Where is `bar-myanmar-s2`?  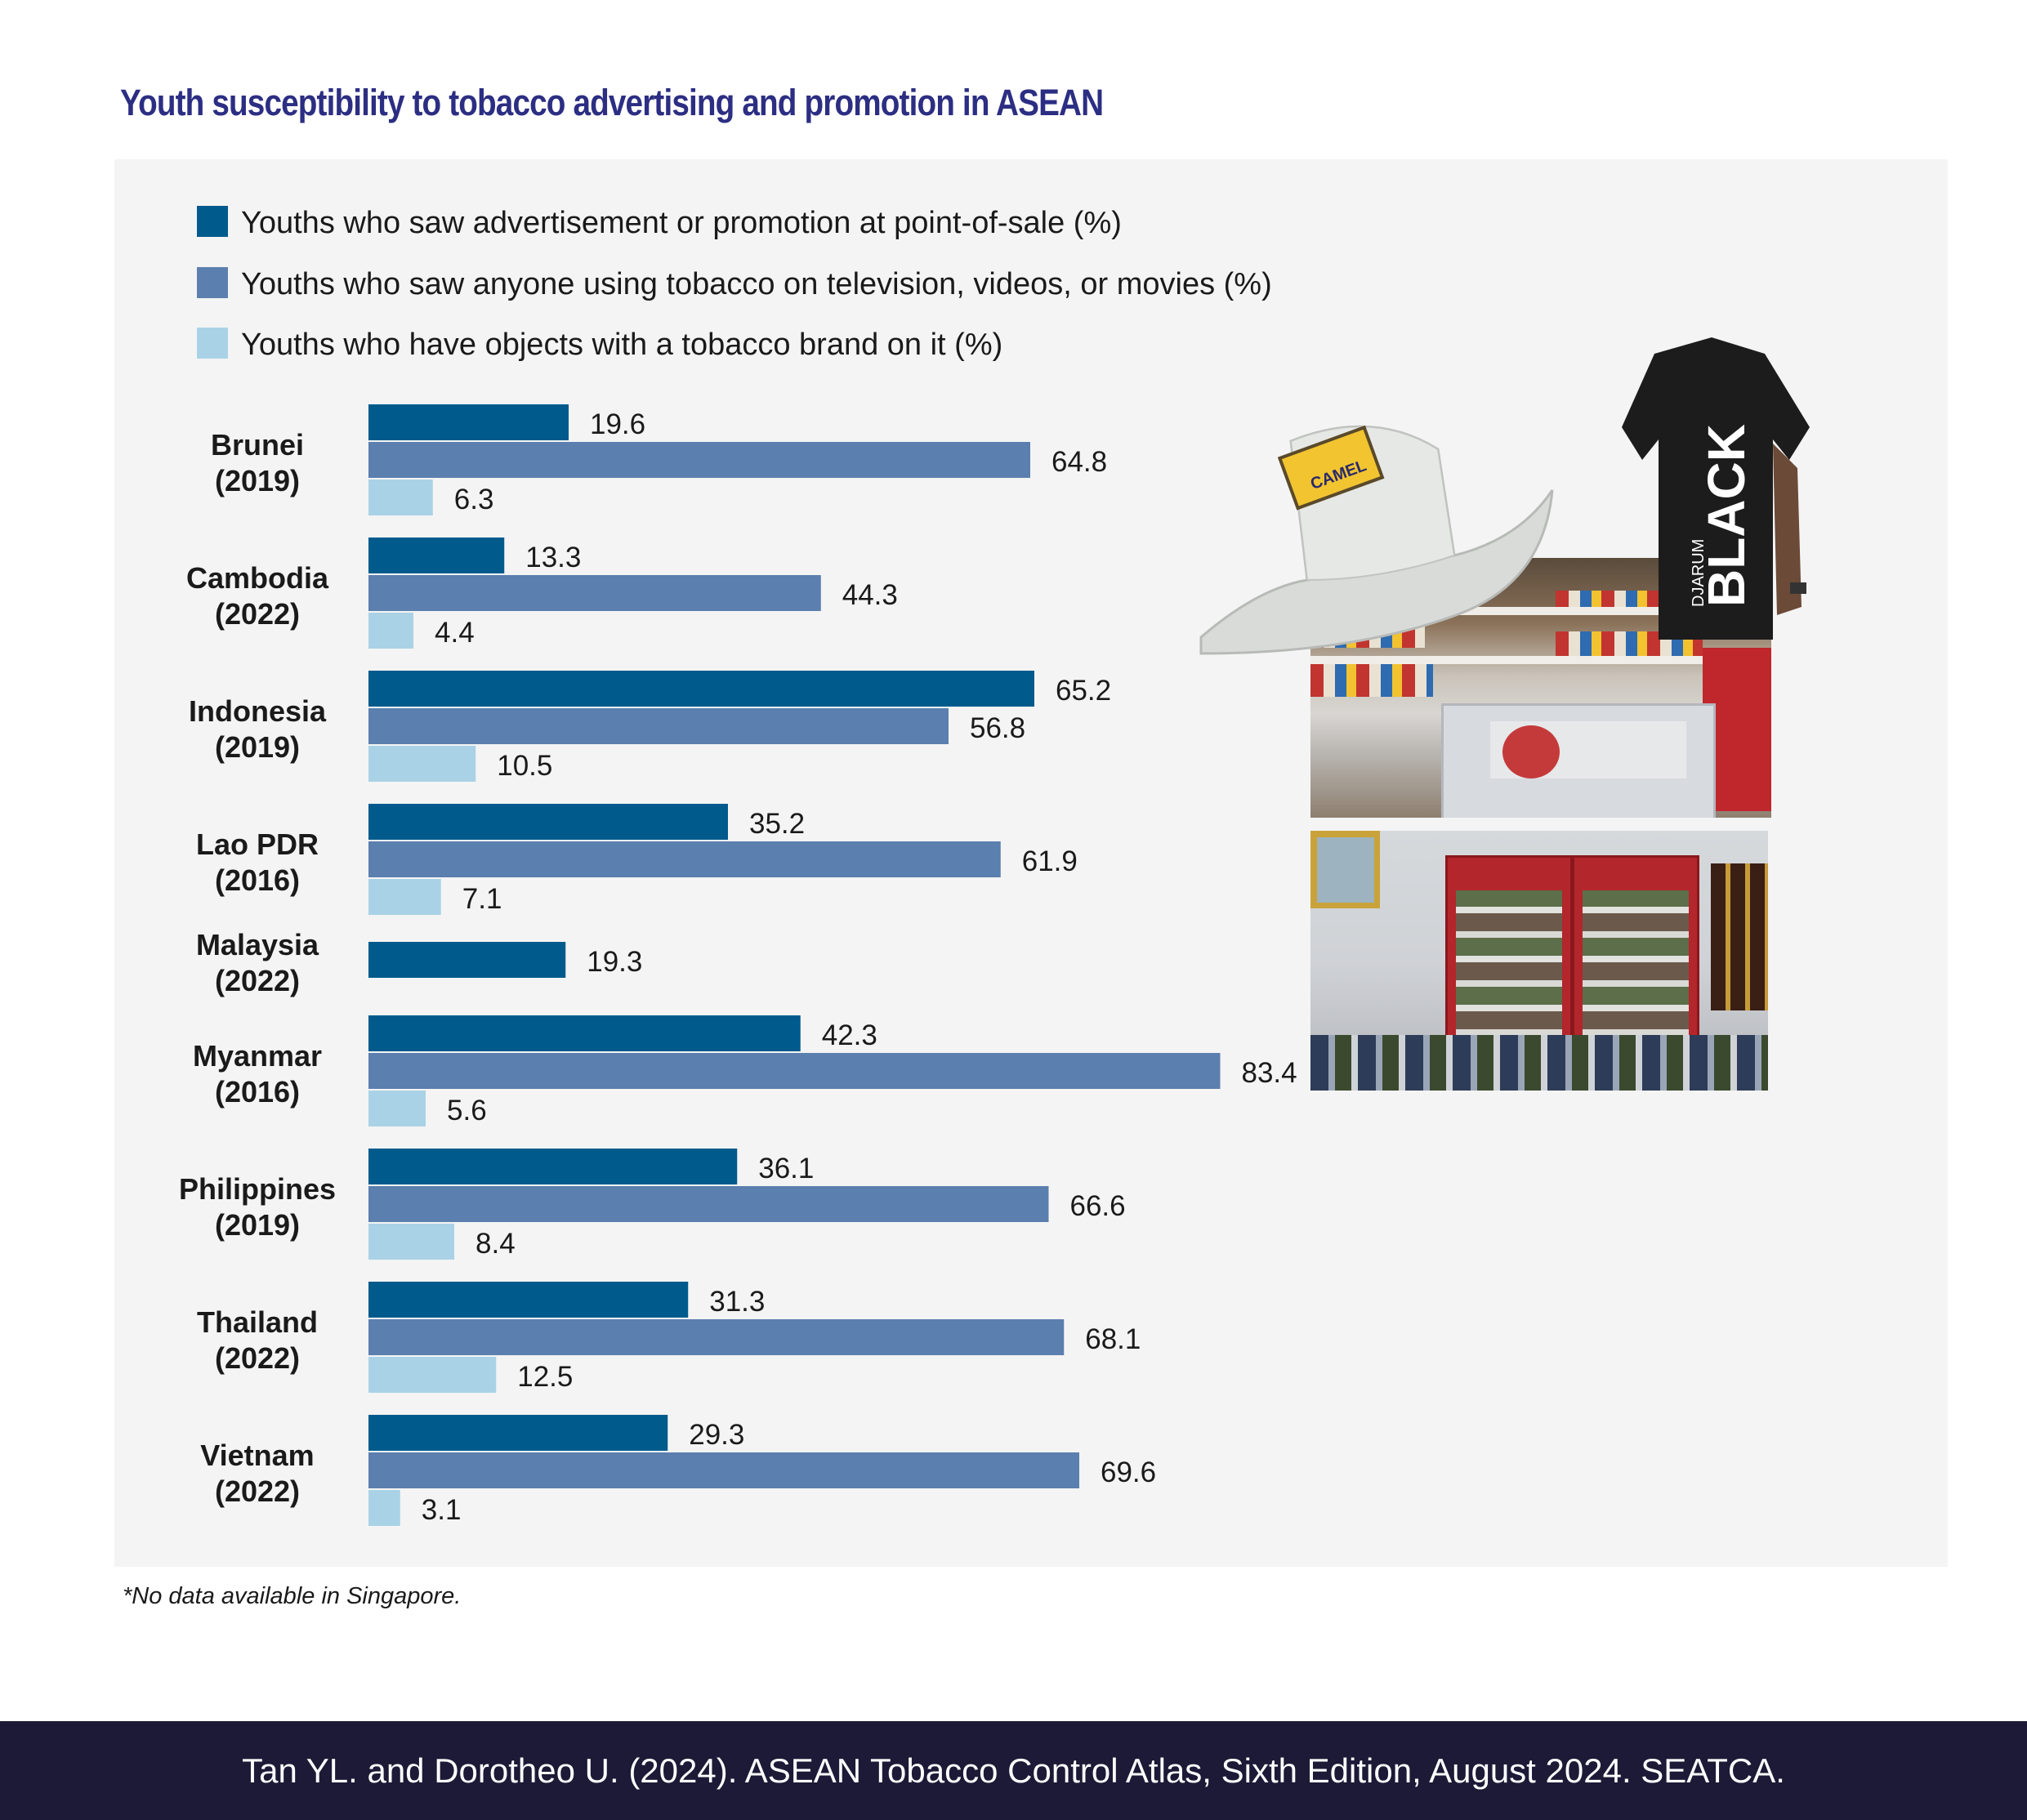 bar-myanmar-s2 is located at coordinates (794, 1071).